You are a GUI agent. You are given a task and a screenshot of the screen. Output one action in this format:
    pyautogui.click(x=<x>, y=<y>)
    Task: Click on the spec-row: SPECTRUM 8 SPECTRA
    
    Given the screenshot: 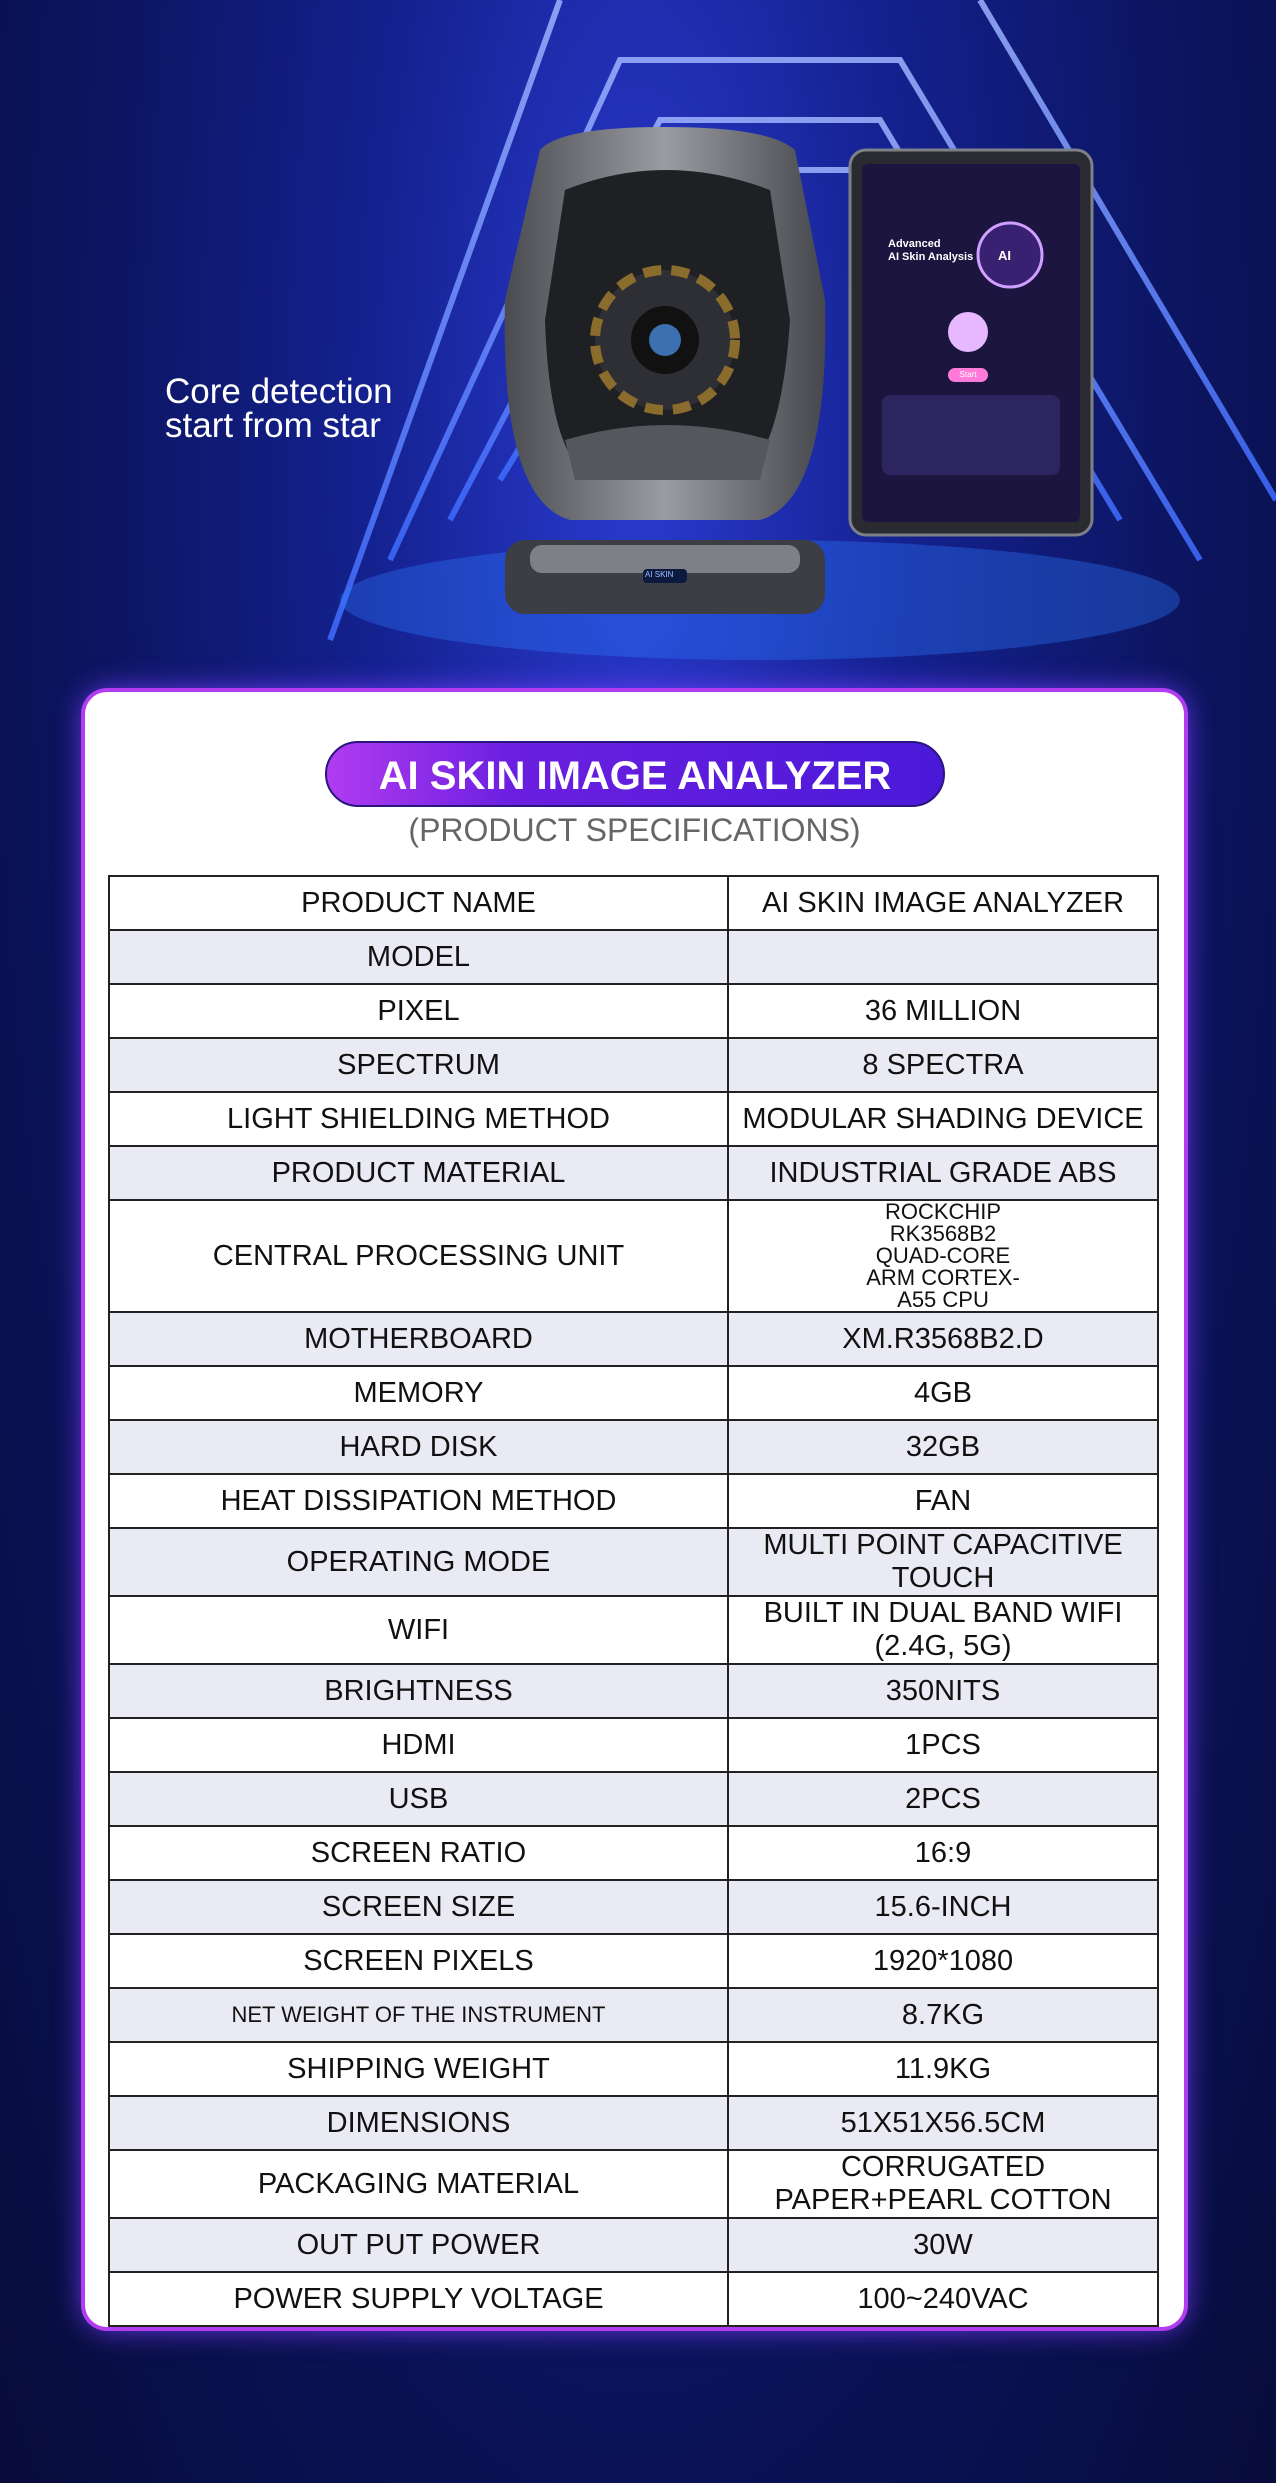 What is the action you would take?
    pyautogui.click(x=633, y=1065)
    